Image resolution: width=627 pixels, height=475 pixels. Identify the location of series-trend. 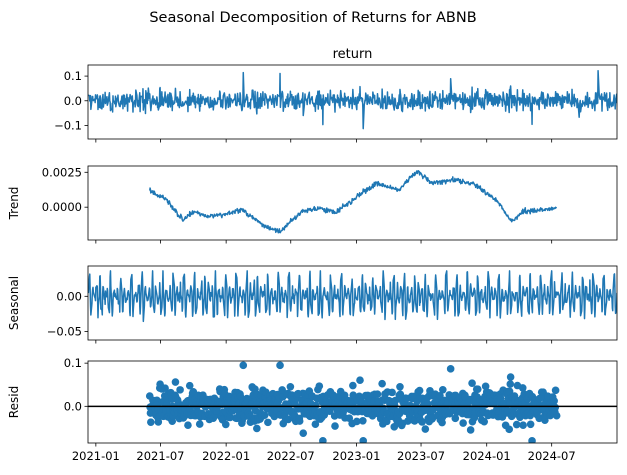
(353, 202).